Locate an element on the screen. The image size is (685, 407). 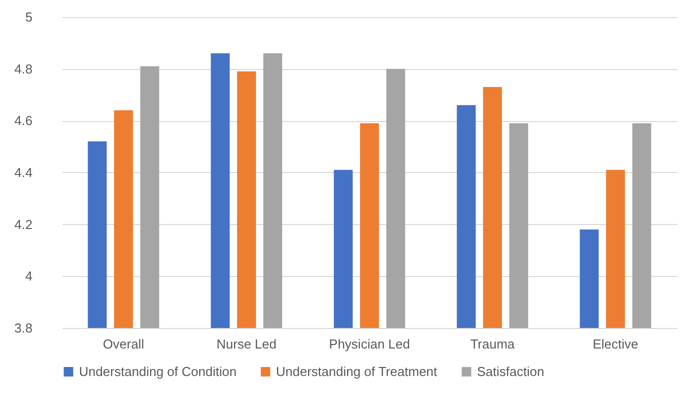
y-tick-label: 4 is located at coordinates (28, 276).